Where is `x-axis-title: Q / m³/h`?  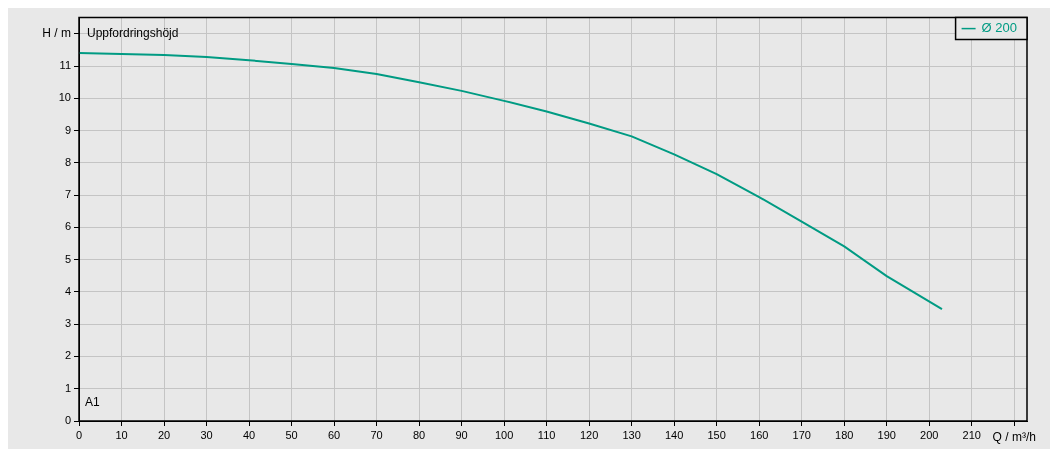 x-axis-title: Q / m³/h is located at coordinates (1014, 437).